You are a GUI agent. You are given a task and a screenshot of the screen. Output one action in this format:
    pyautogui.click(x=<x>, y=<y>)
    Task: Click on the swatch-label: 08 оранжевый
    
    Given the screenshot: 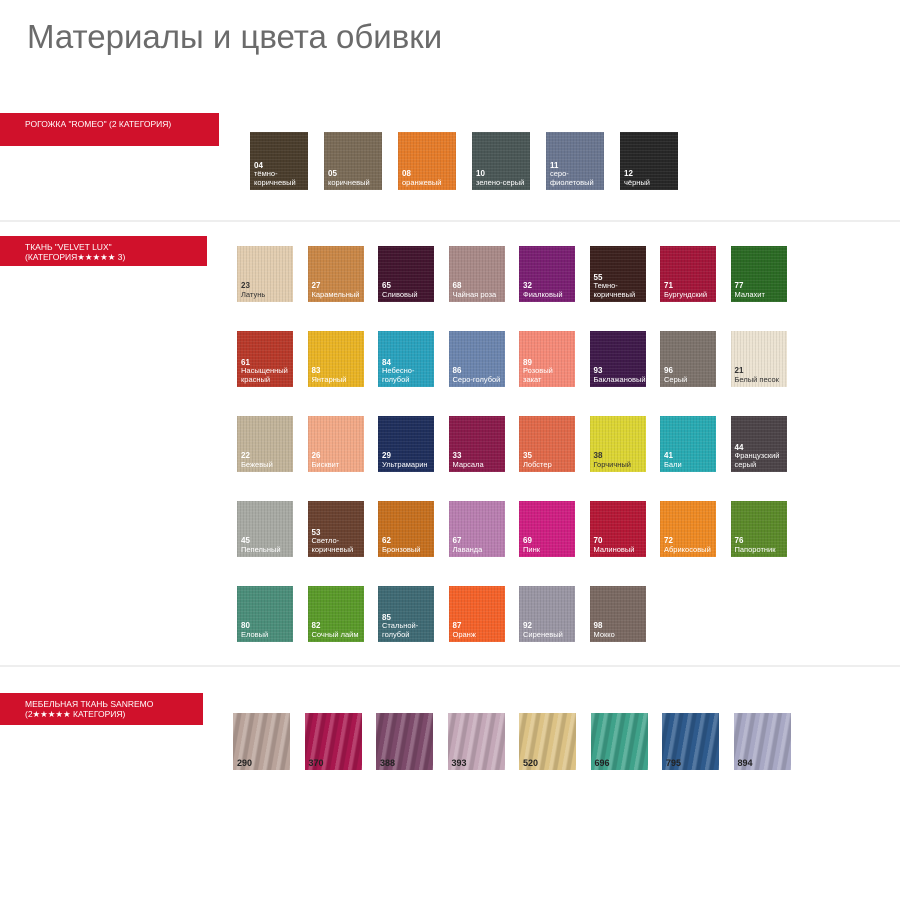 What is the action you would take?
    pyautogui.click(x=428, y=178)
    